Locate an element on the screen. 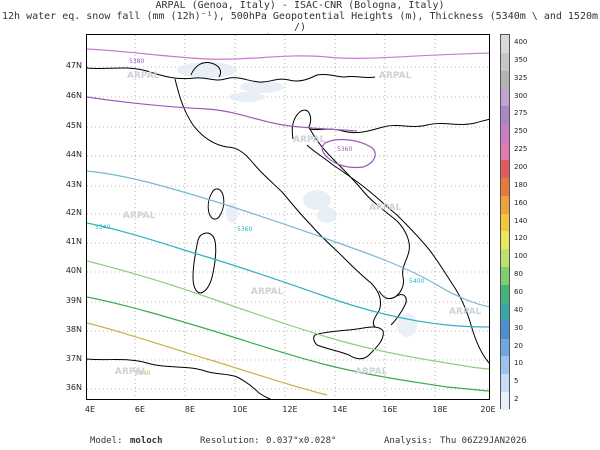 The height and width of the screenshot is (450, 600). colorbar-tick-label: 2 is located at coordinates (516, 399).